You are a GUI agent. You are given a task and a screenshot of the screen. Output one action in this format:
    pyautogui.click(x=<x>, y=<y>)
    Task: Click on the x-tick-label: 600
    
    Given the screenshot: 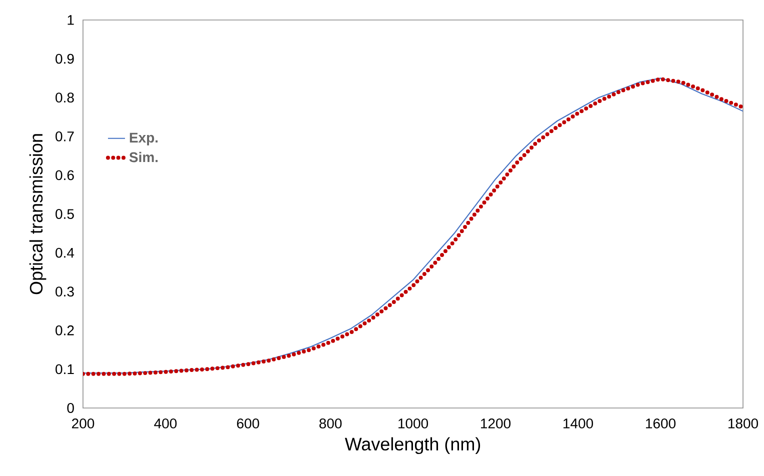 What is the action you would take?
    pyautogui.click(x=248, y=423)
    